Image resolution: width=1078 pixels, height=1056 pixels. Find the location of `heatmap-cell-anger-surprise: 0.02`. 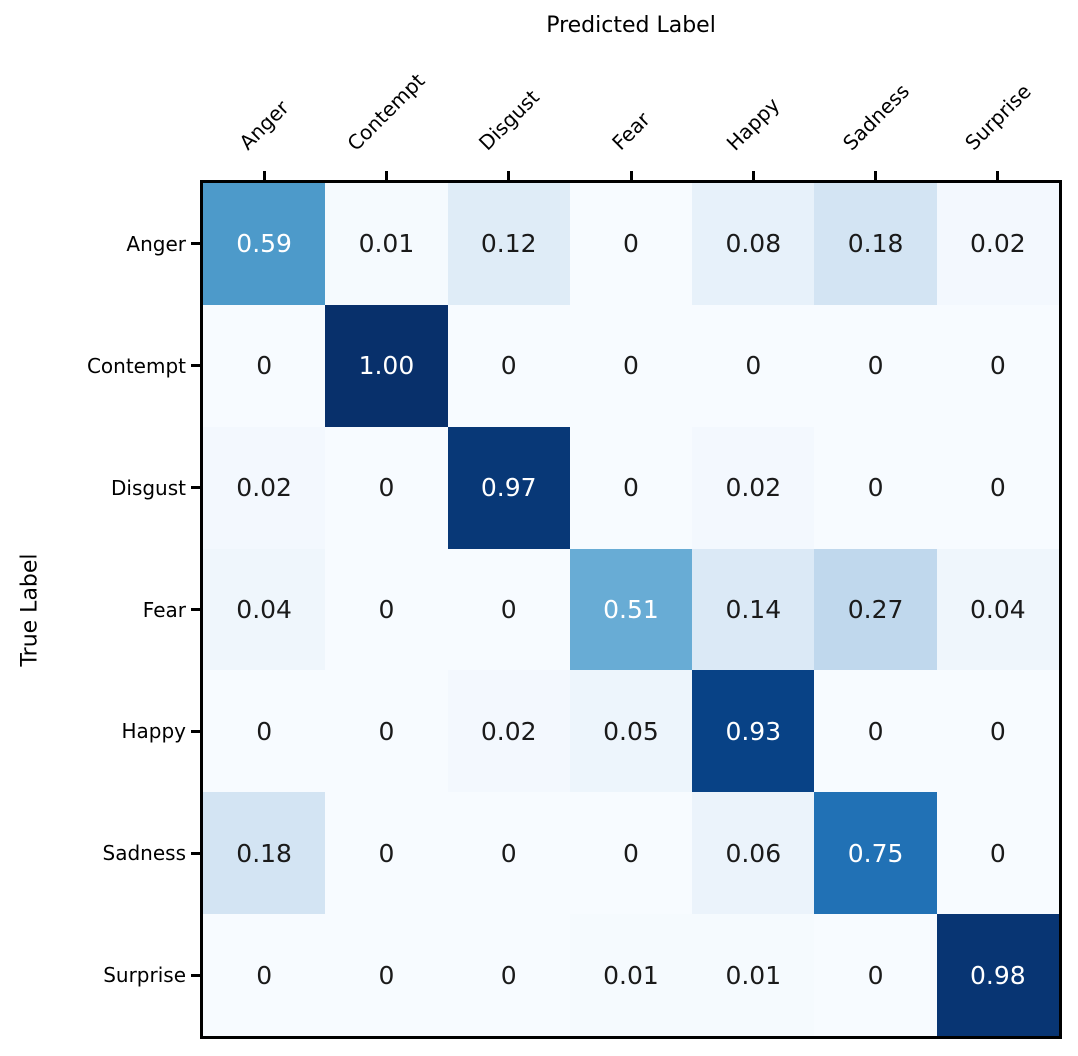

heatmap-cell-anger-surprise: 0.02 is located at coordinates (997, 244).